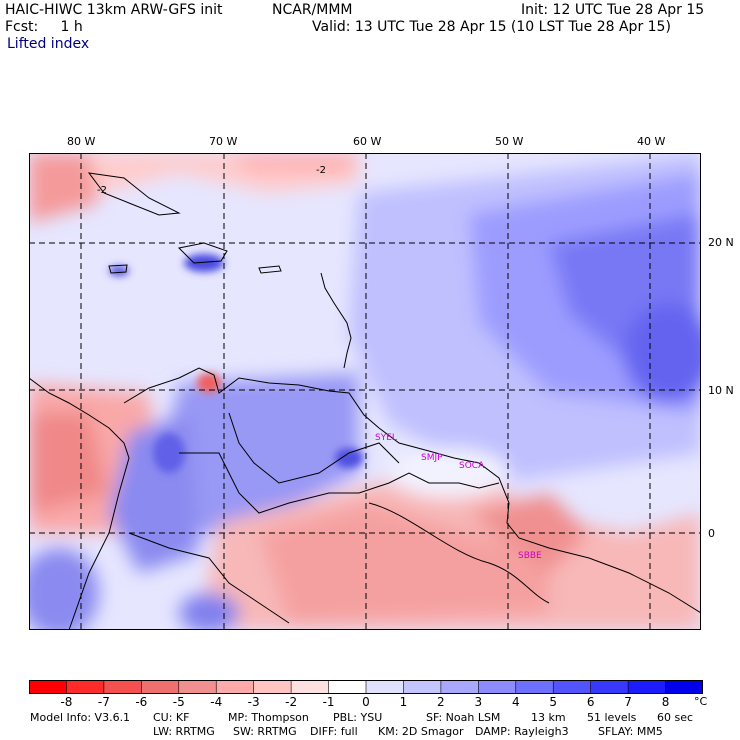 This screenshot has height=740, width=740. I want to click on blue-spot-orinoco, so click(349, 458).